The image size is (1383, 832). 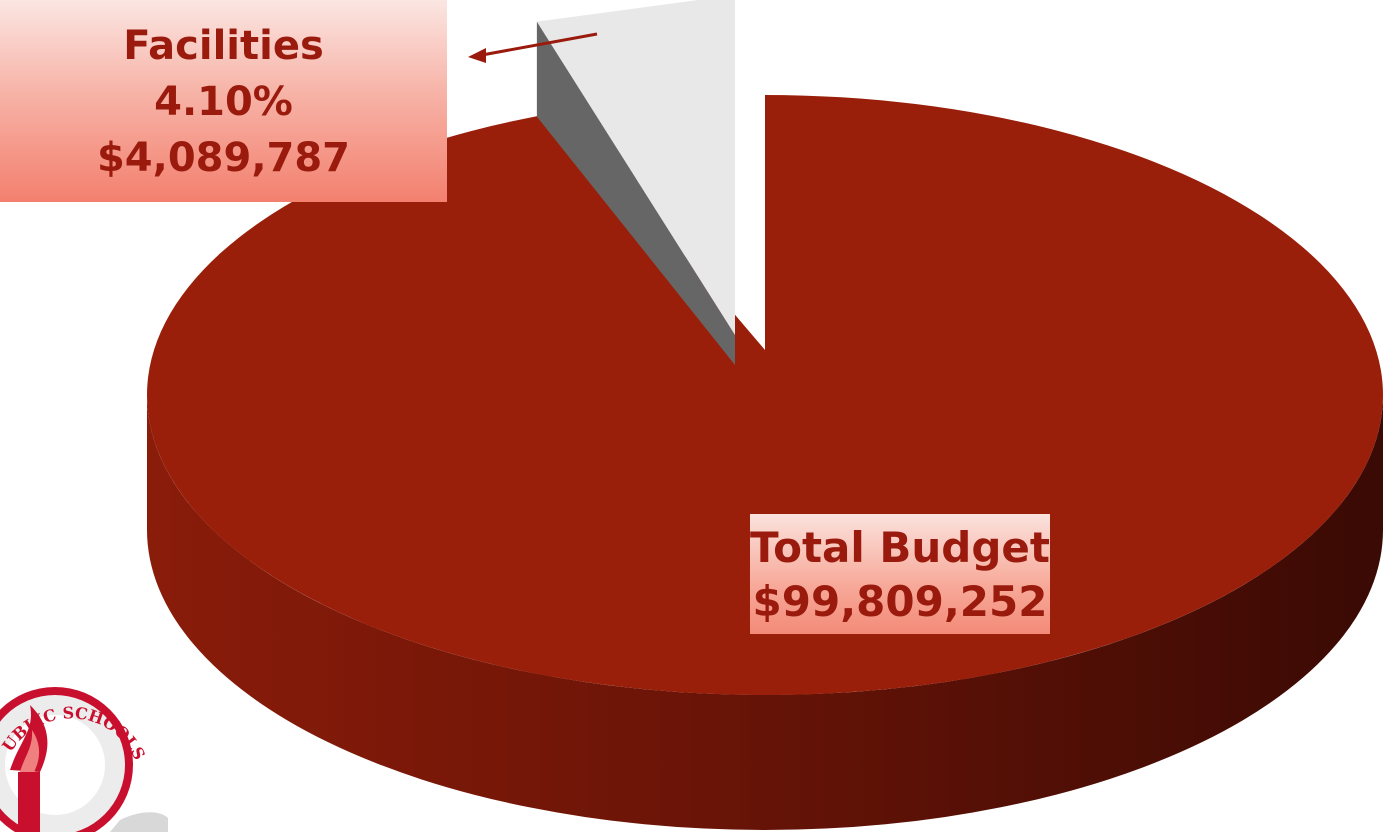 I want to click on facilities-percent: 4.10%, so click(x=223, y=102).